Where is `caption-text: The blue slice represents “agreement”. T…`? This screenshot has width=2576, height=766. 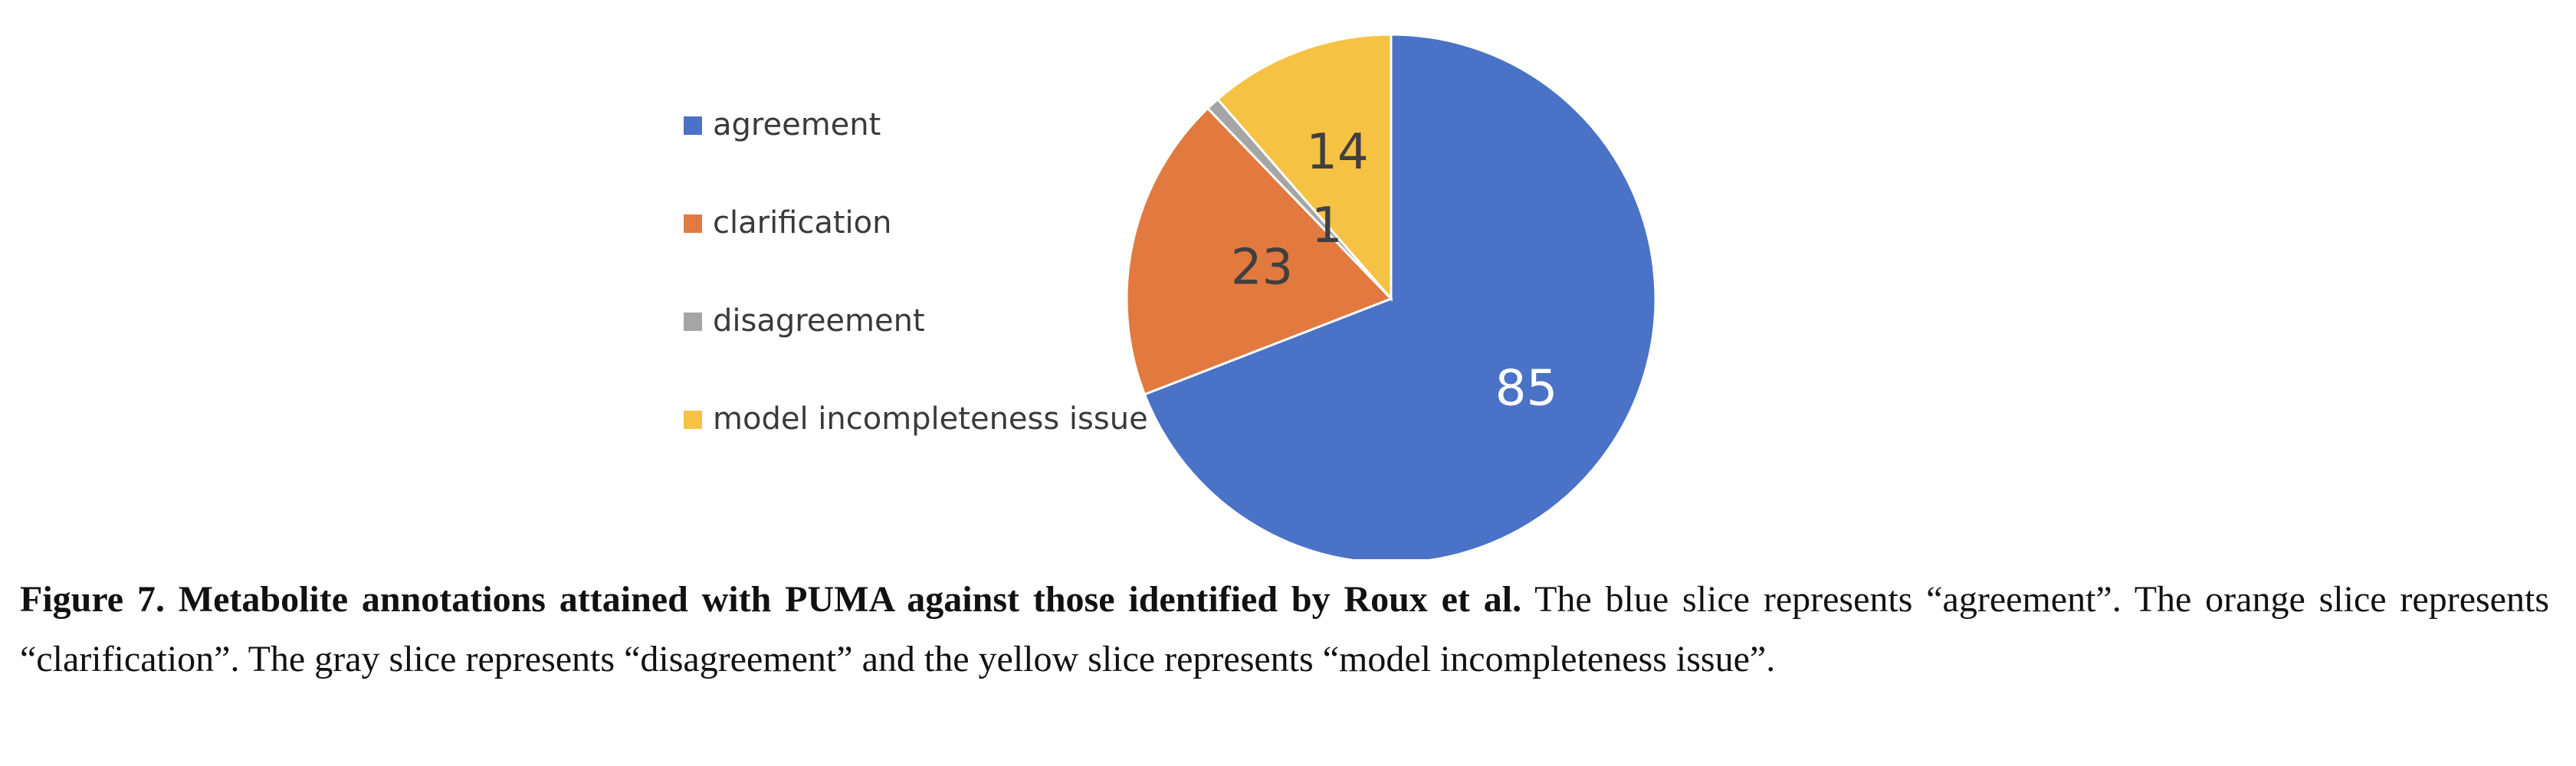 caption-text: The blue slice represents “agreement”. T… is located at coordinates (1285, 629).